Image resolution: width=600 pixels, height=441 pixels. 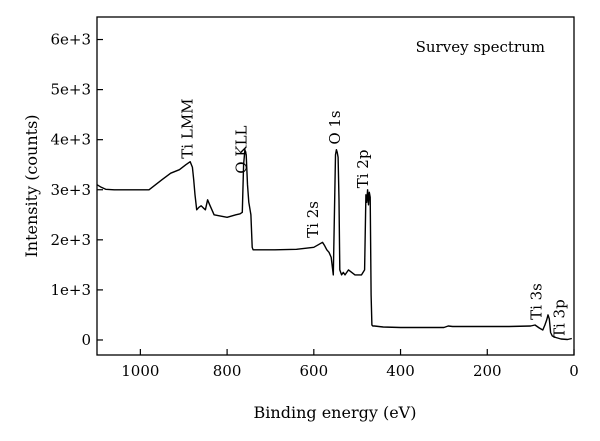 What do you see at coordinates (140, 371) in the screenshot?
I see `x-tick-label: 1000` at bounding box center [140, 371].